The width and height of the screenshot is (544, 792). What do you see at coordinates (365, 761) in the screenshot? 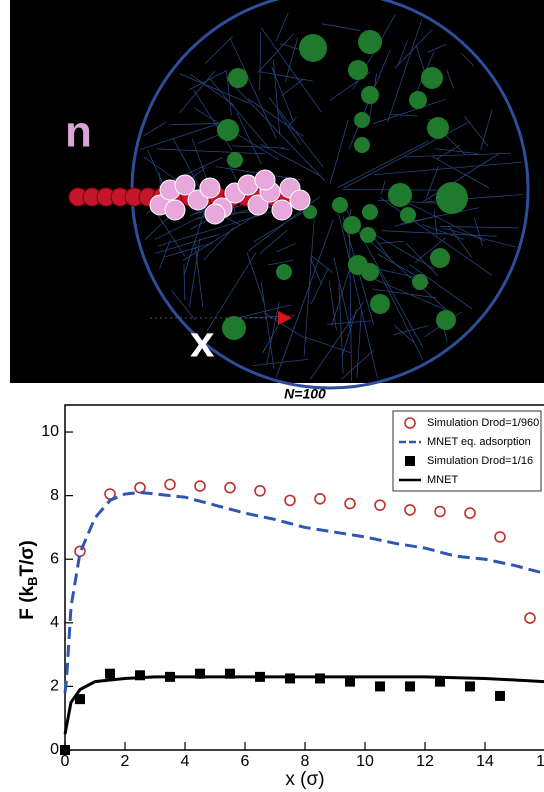
I see `x-tick-label: 10` at bounding box center [365, 761].